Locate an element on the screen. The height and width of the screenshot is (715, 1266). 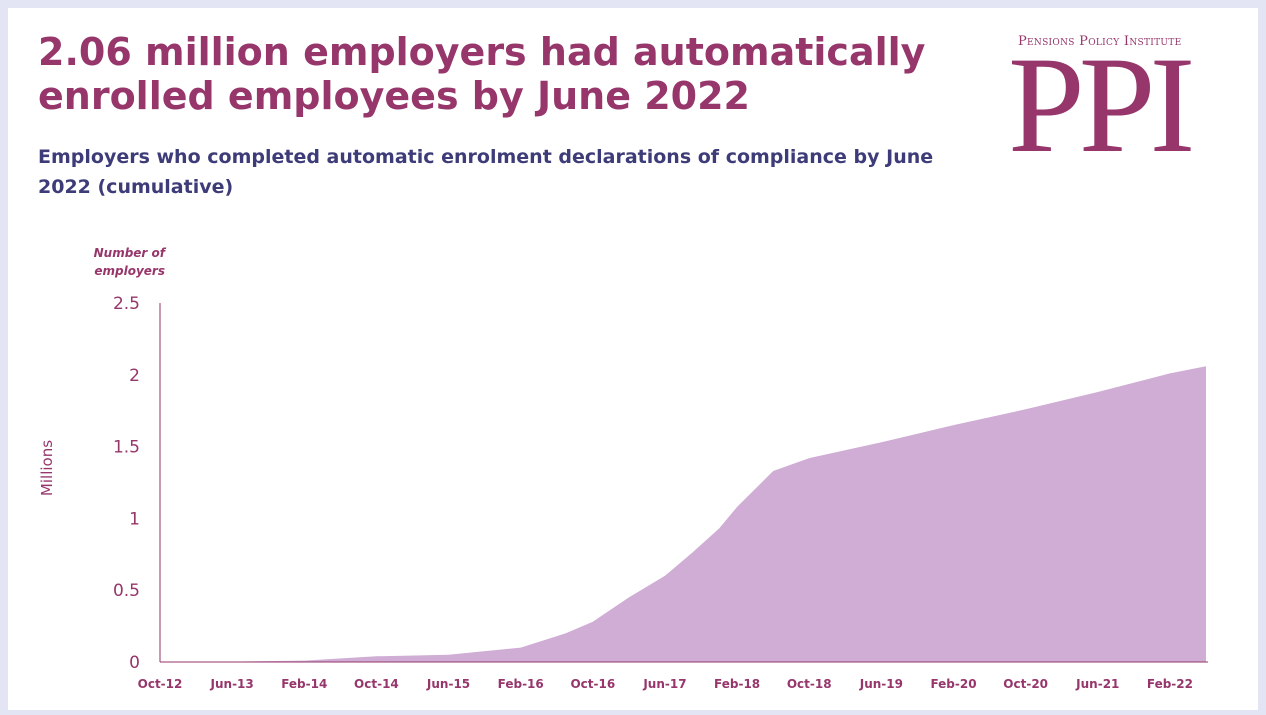
x-tick-label: Jun-15 is located at coordinates (448, 684).